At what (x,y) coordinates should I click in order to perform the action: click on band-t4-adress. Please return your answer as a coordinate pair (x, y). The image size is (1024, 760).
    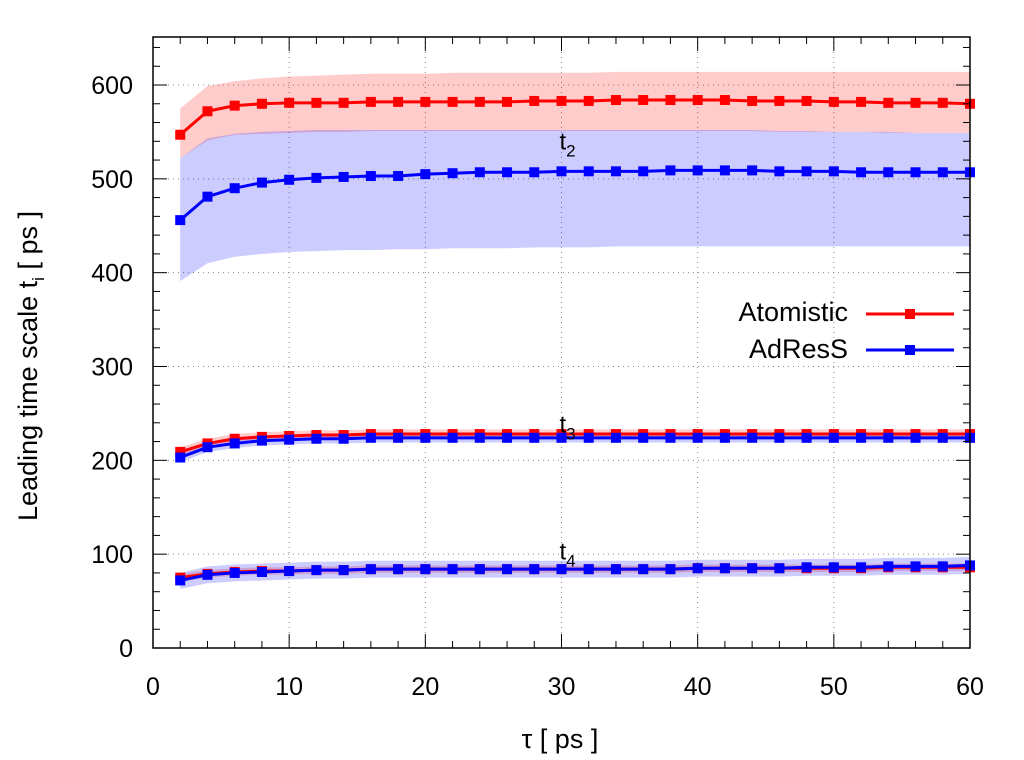
    Looking at the image, I should click on (575, 572).